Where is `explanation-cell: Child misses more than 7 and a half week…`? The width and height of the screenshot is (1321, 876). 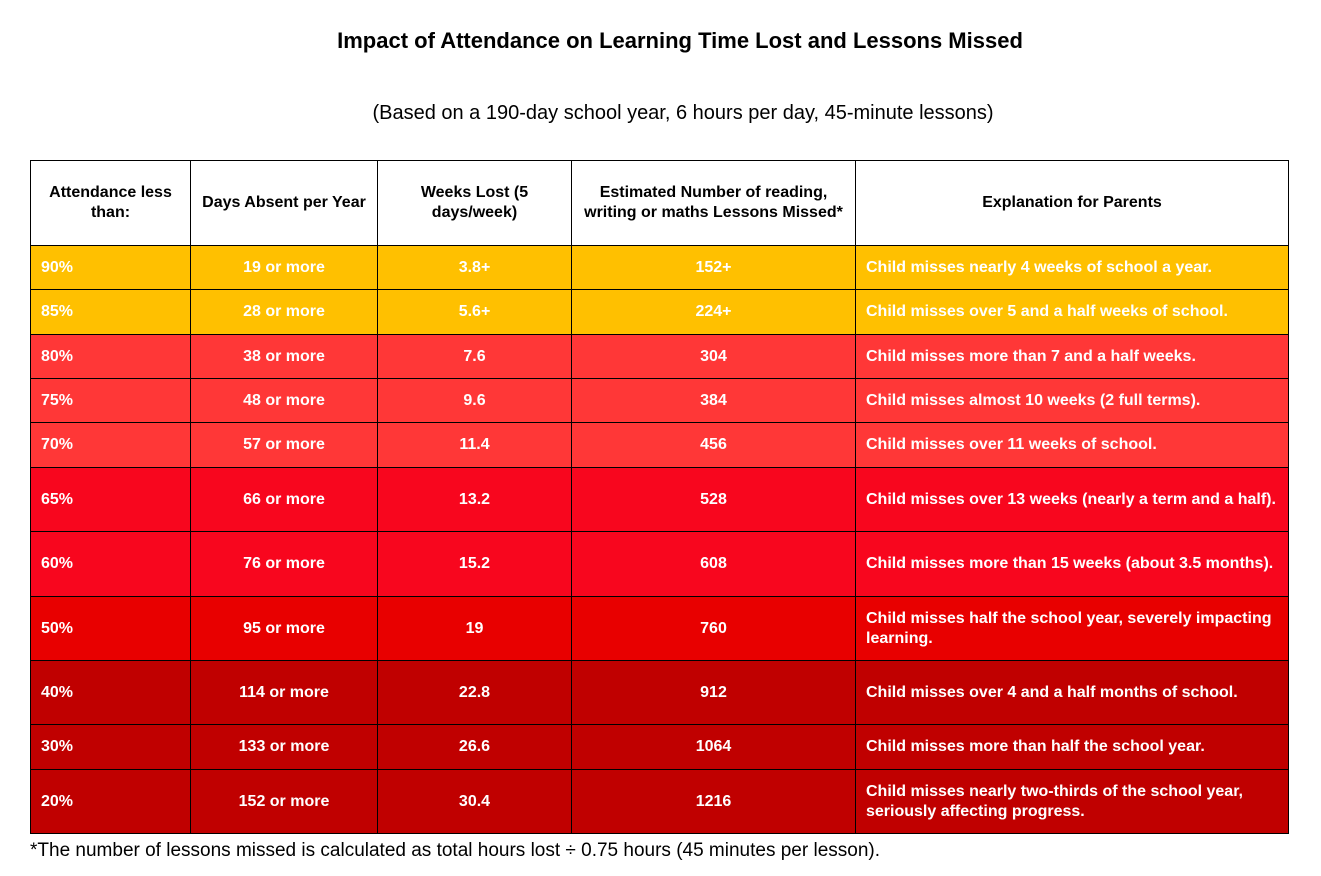 explanation-cell: Child misses more than 7 and a half week… is located at coordinates (1072, 356).